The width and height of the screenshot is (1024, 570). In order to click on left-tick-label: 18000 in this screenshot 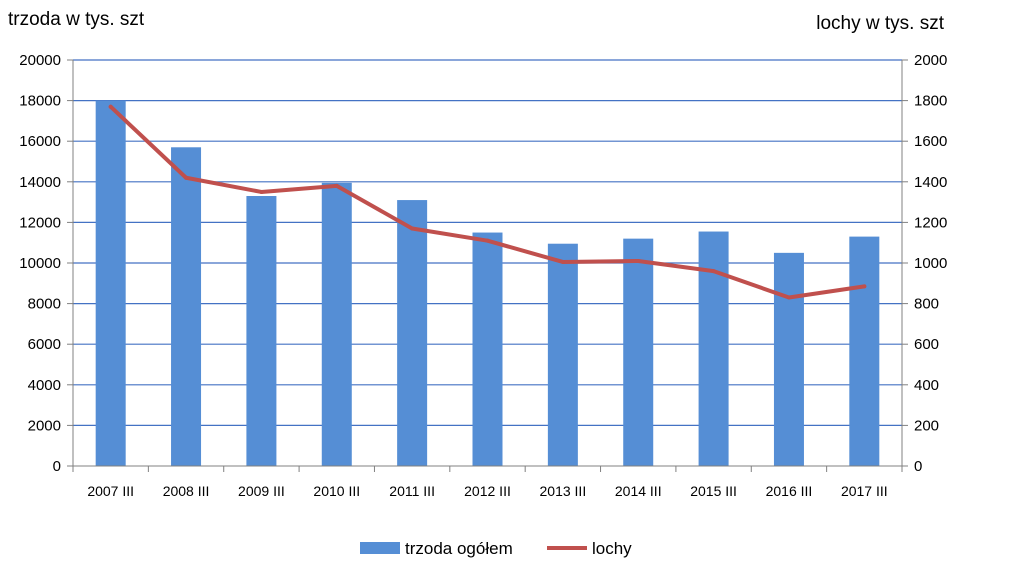, I will do `click(40, 101)`.